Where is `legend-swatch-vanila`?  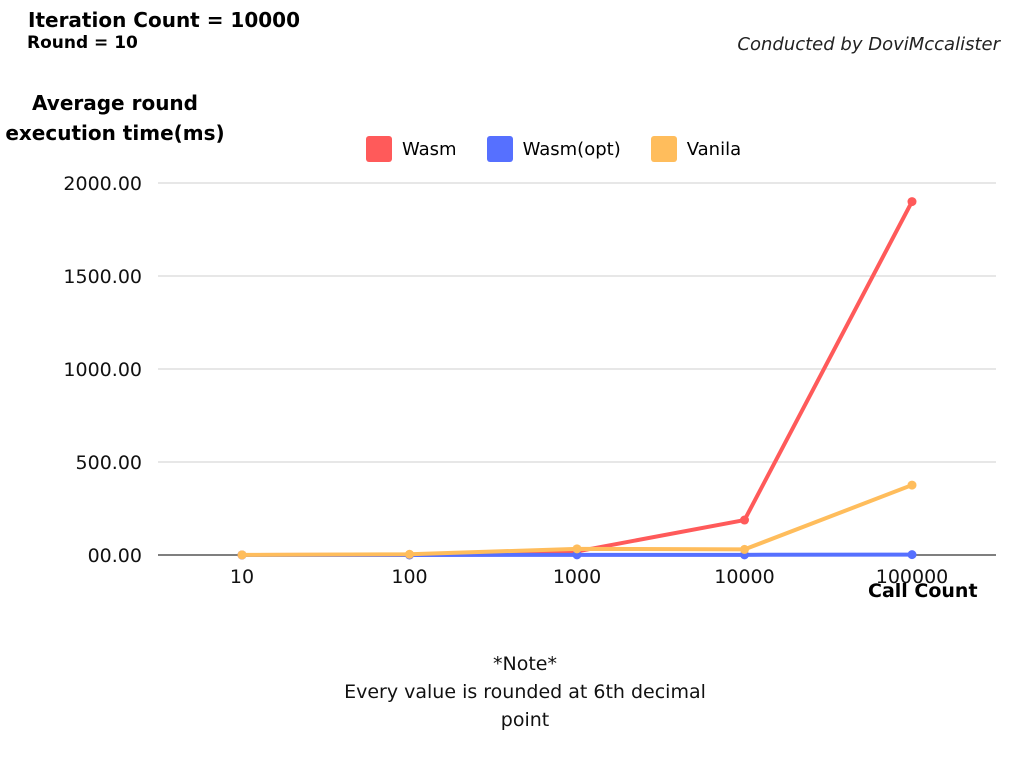 legend-swatch-vanila is located at coordinates (663, 149).